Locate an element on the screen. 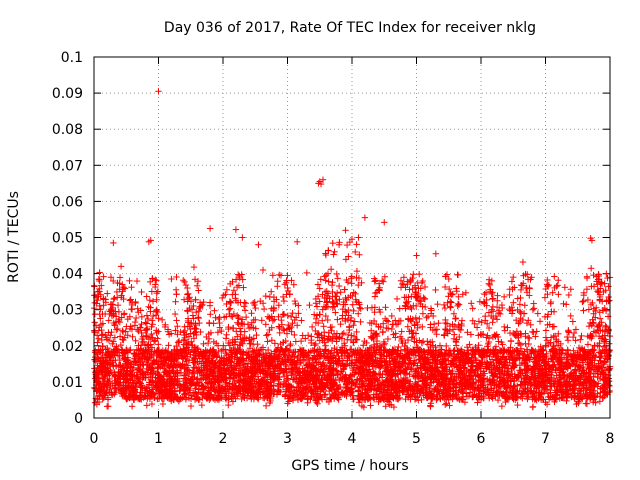 This screenshot has height=480, width=640. y-tick-label: 0.02 is located at coordinates (67, 347).